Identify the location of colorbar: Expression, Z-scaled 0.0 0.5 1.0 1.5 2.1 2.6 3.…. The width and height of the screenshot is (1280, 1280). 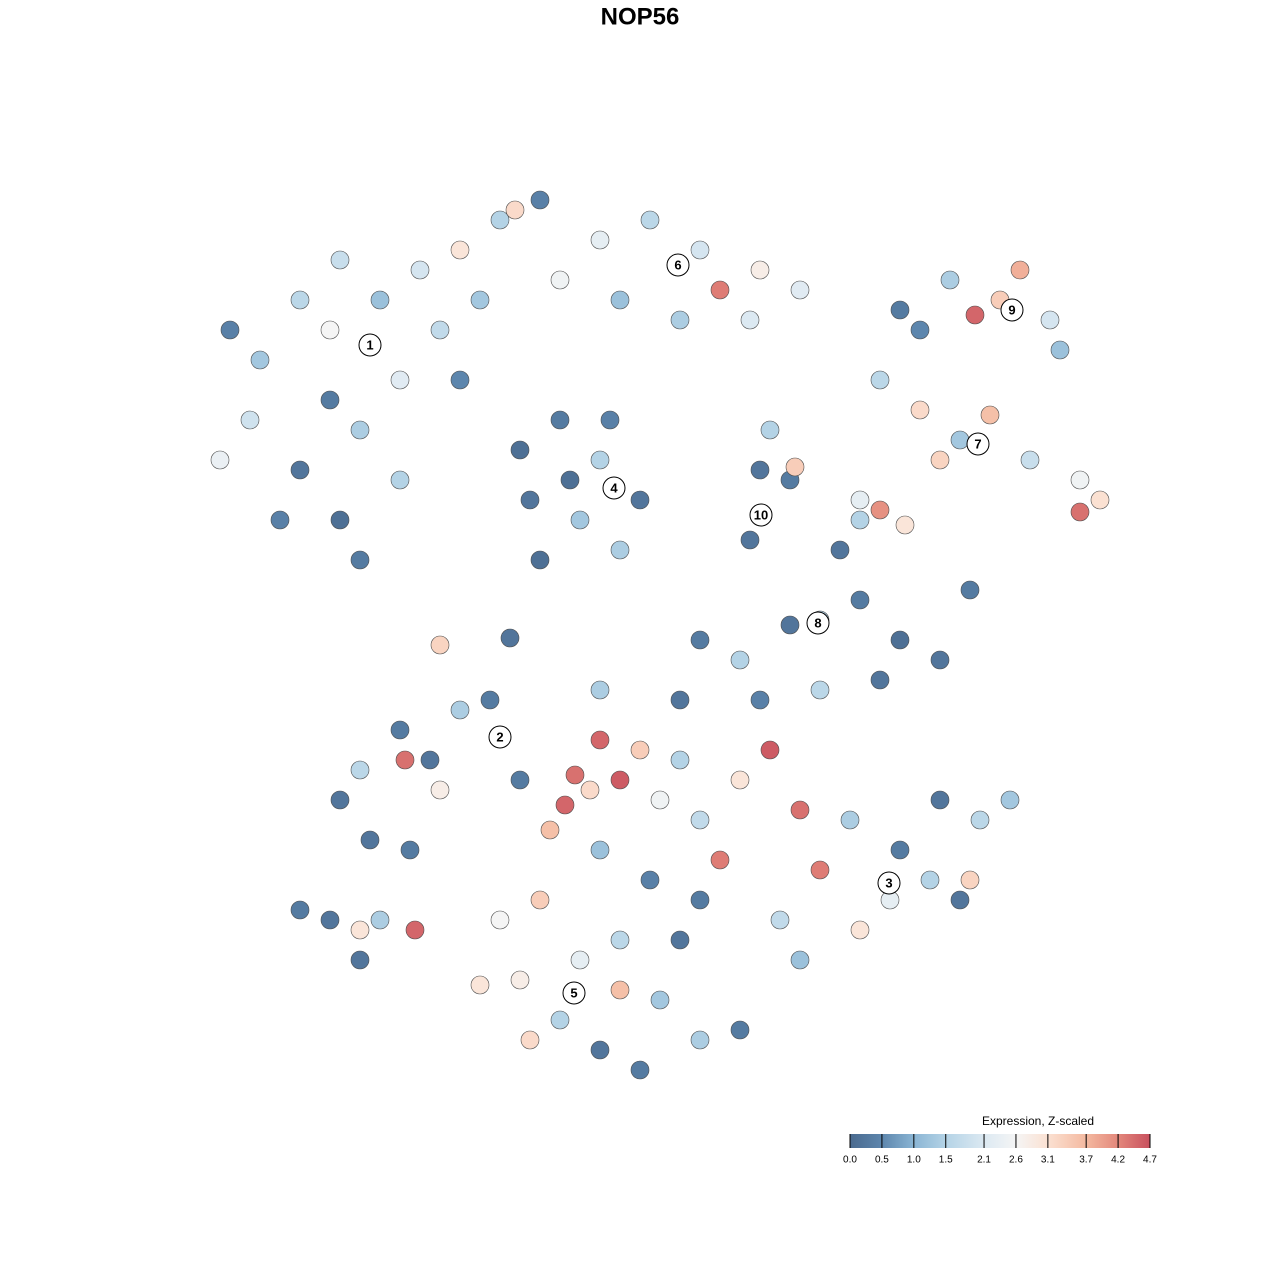
(1000, 1139).